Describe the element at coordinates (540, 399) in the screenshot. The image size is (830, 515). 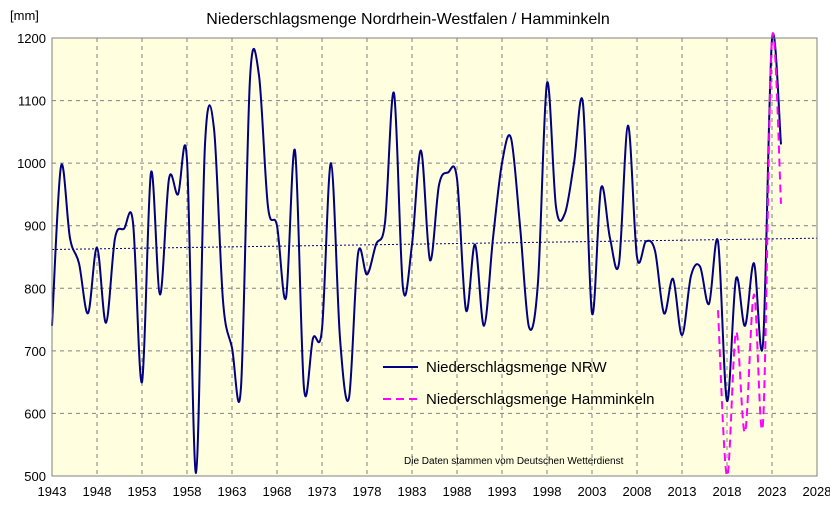
I see `legend-label-hamminkeln: Niederschlagsmenge Hamminkeln` at that location.